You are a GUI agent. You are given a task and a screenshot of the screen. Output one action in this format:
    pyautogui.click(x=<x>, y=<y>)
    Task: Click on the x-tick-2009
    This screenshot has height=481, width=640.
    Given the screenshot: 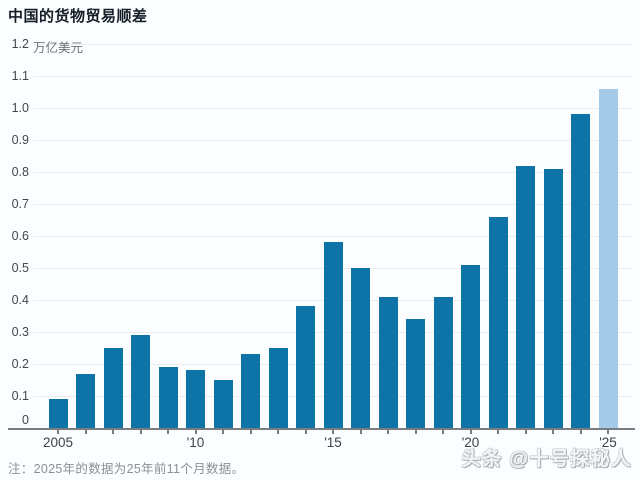 What is the action you would take?
    pyautogui.click(x=168, y=432)
    